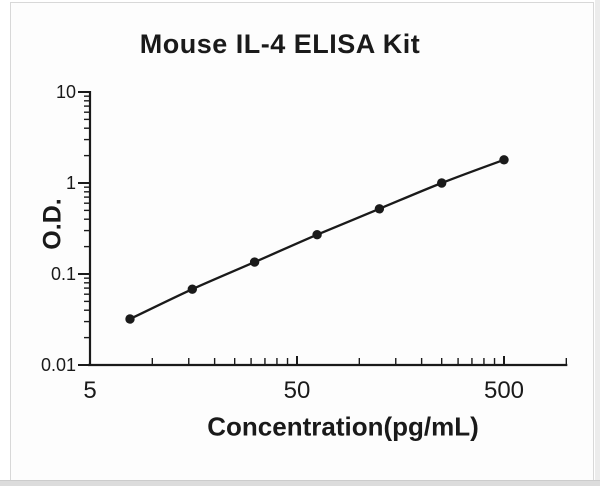  I want to click on chart-title: Mouse IL-4 ELISA Kit, so click(280, 44).